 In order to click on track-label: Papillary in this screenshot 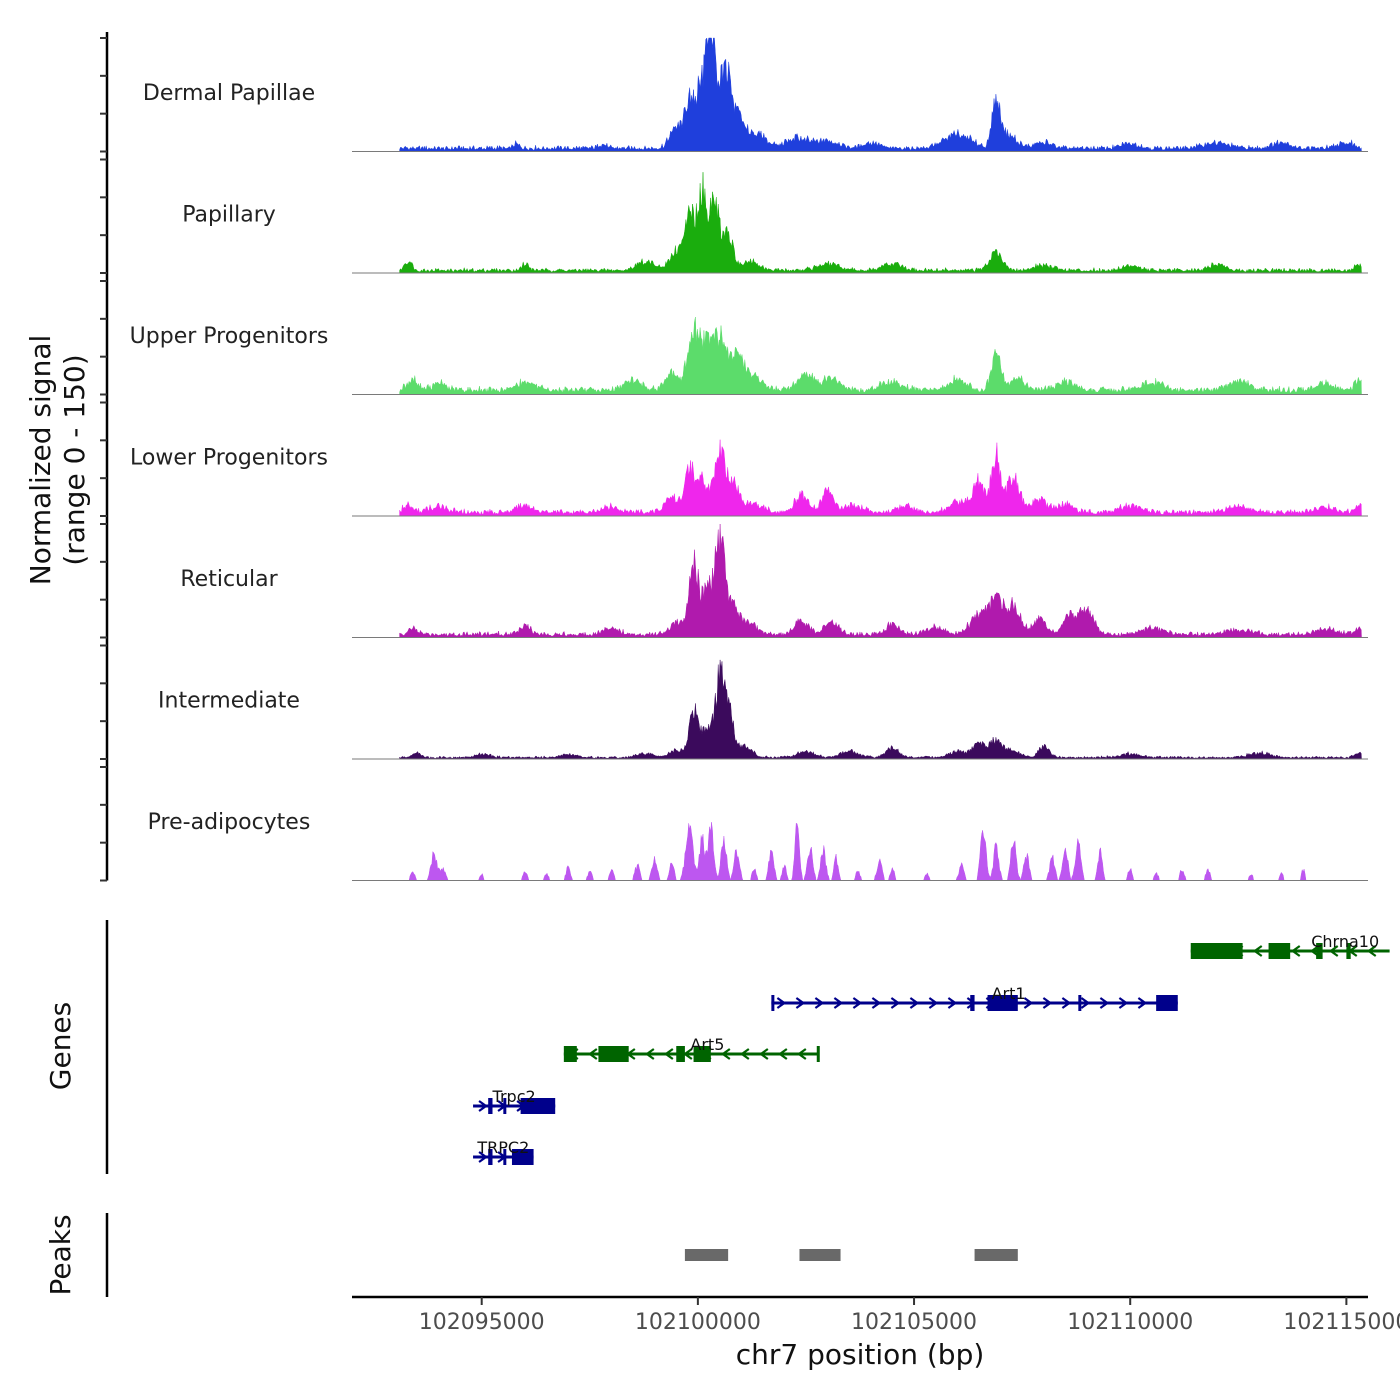, I will do `click(229, 215)`.